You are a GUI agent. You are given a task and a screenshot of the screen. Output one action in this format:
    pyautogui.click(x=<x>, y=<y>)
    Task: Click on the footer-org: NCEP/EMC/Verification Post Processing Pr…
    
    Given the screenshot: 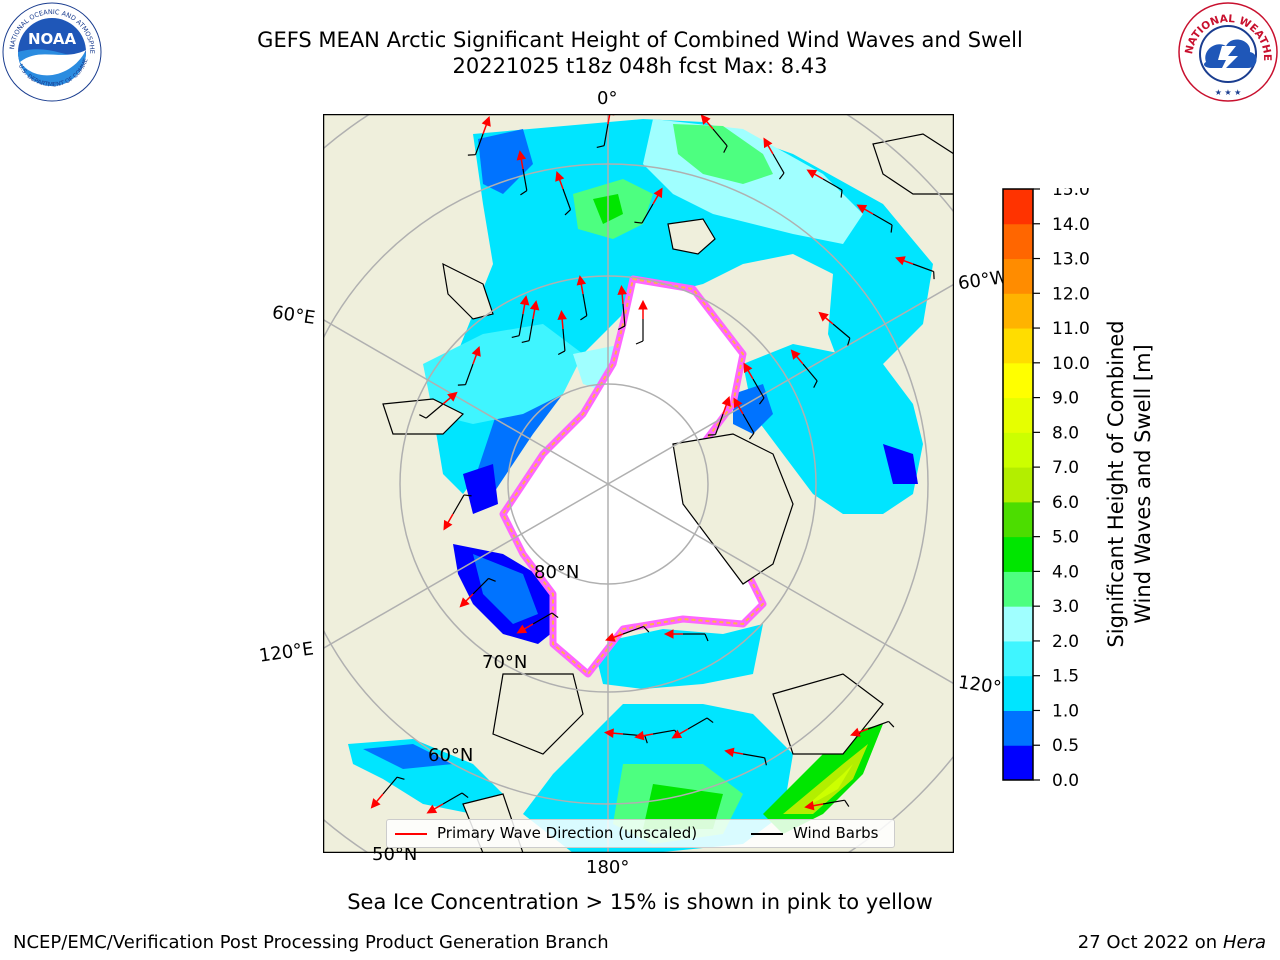 What is the action you would take?
    pyautogui.click(x=311, y=942)
    